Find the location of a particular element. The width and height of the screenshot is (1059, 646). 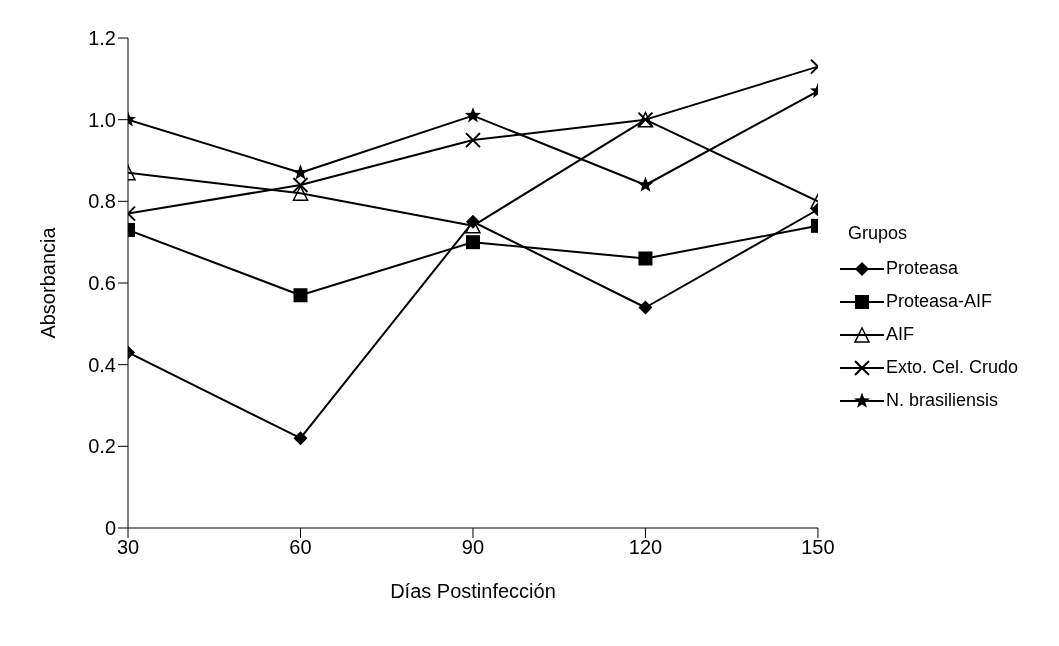

legend-label: AIF is located at coordinates (899, 334).